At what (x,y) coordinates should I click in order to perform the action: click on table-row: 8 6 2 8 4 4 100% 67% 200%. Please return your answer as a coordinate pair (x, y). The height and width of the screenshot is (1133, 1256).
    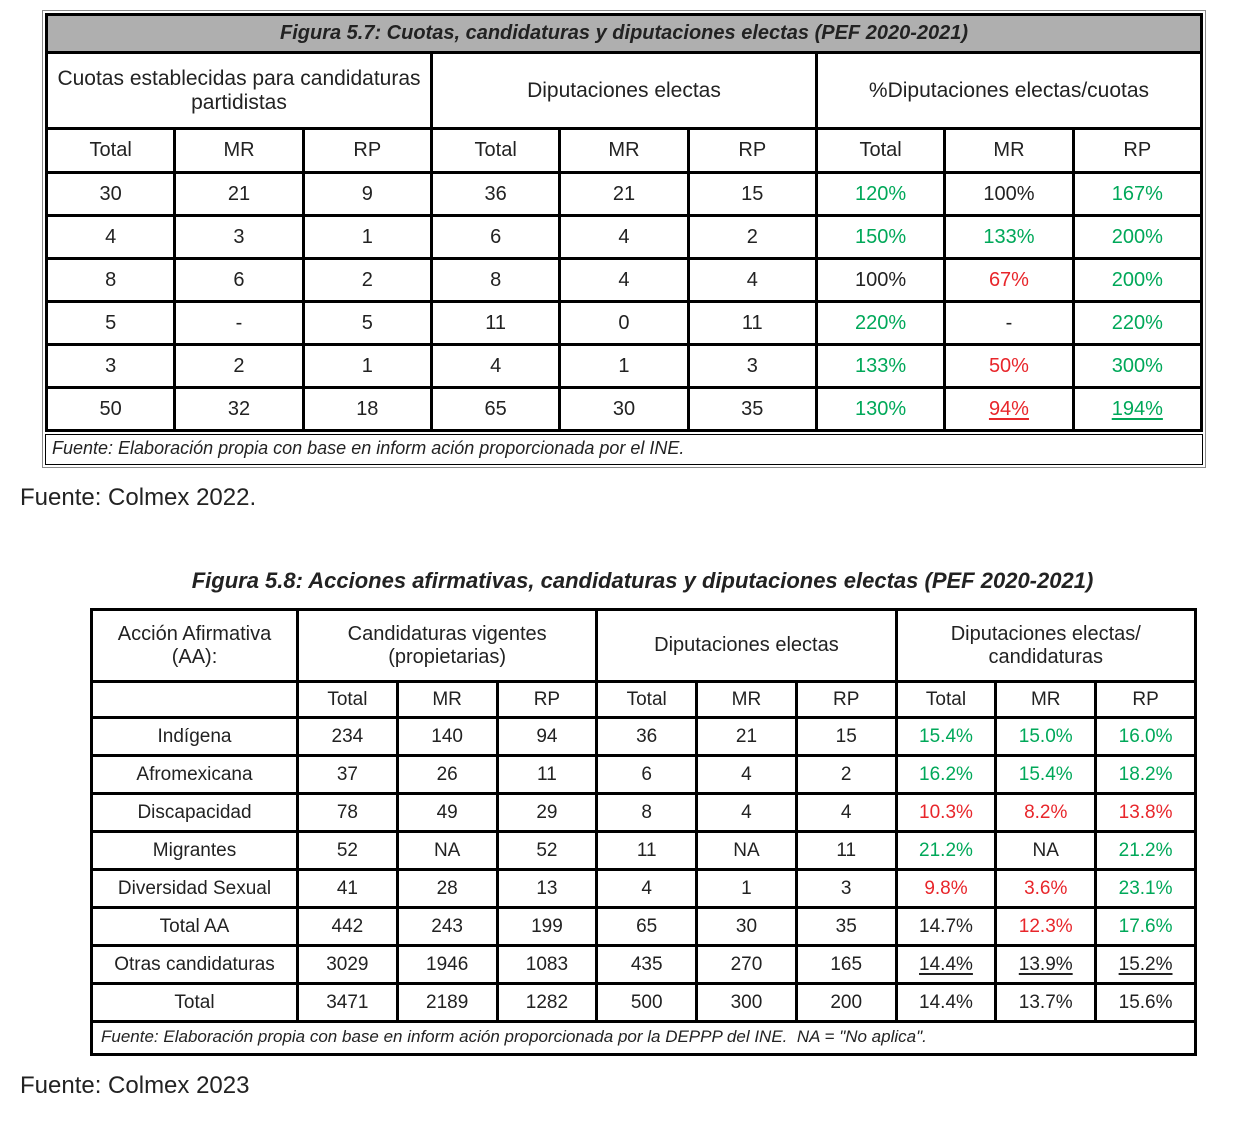
    Looking at the image, I should click on (624, 280).